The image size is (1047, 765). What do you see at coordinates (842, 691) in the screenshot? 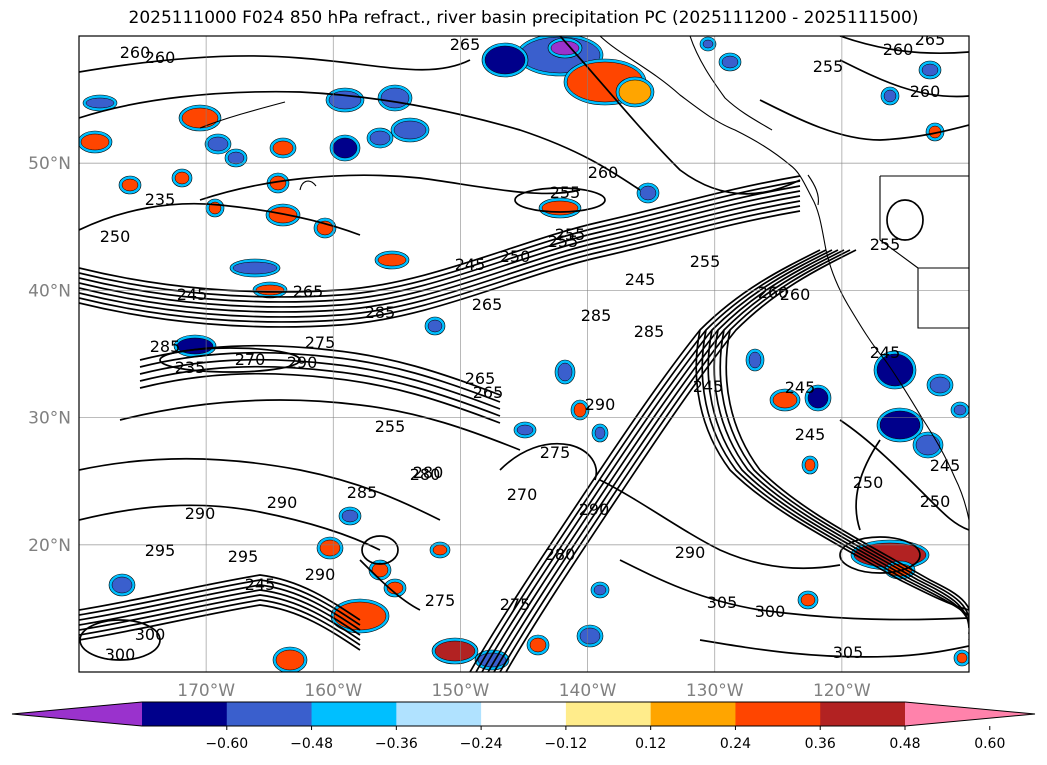
I see `longitude-label: 120°W` at bounding box center [842, 691].